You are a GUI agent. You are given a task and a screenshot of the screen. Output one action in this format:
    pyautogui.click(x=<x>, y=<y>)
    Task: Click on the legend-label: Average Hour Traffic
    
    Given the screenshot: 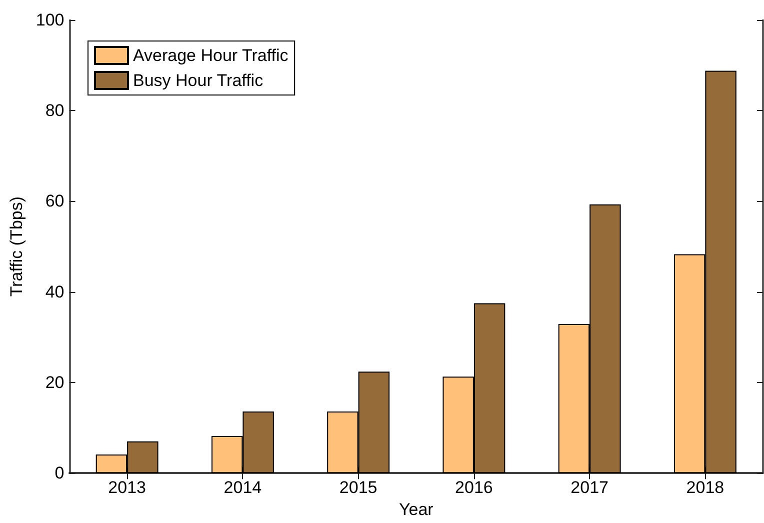 What is the action you would take?
    pyautogui.click(x=211, y=55)
    